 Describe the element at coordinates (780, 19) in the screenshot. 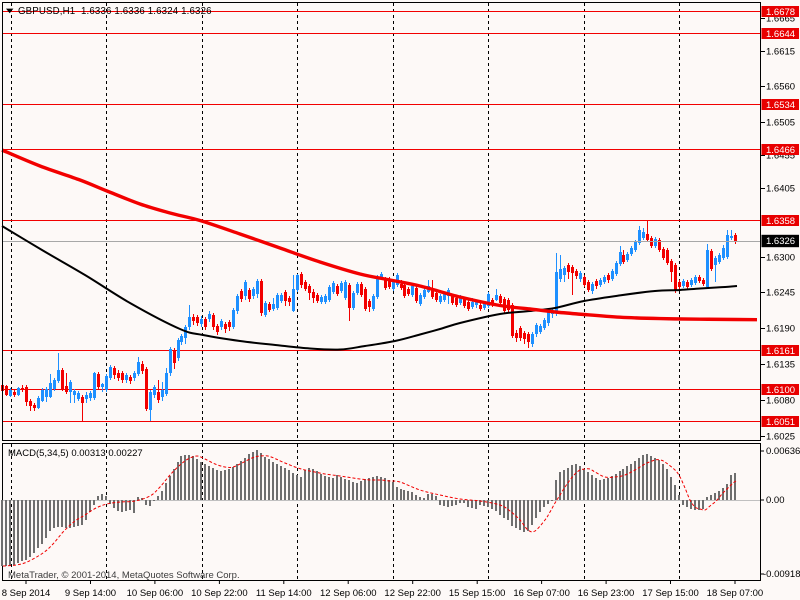

I see `svg-text: 1.6665` at that location.